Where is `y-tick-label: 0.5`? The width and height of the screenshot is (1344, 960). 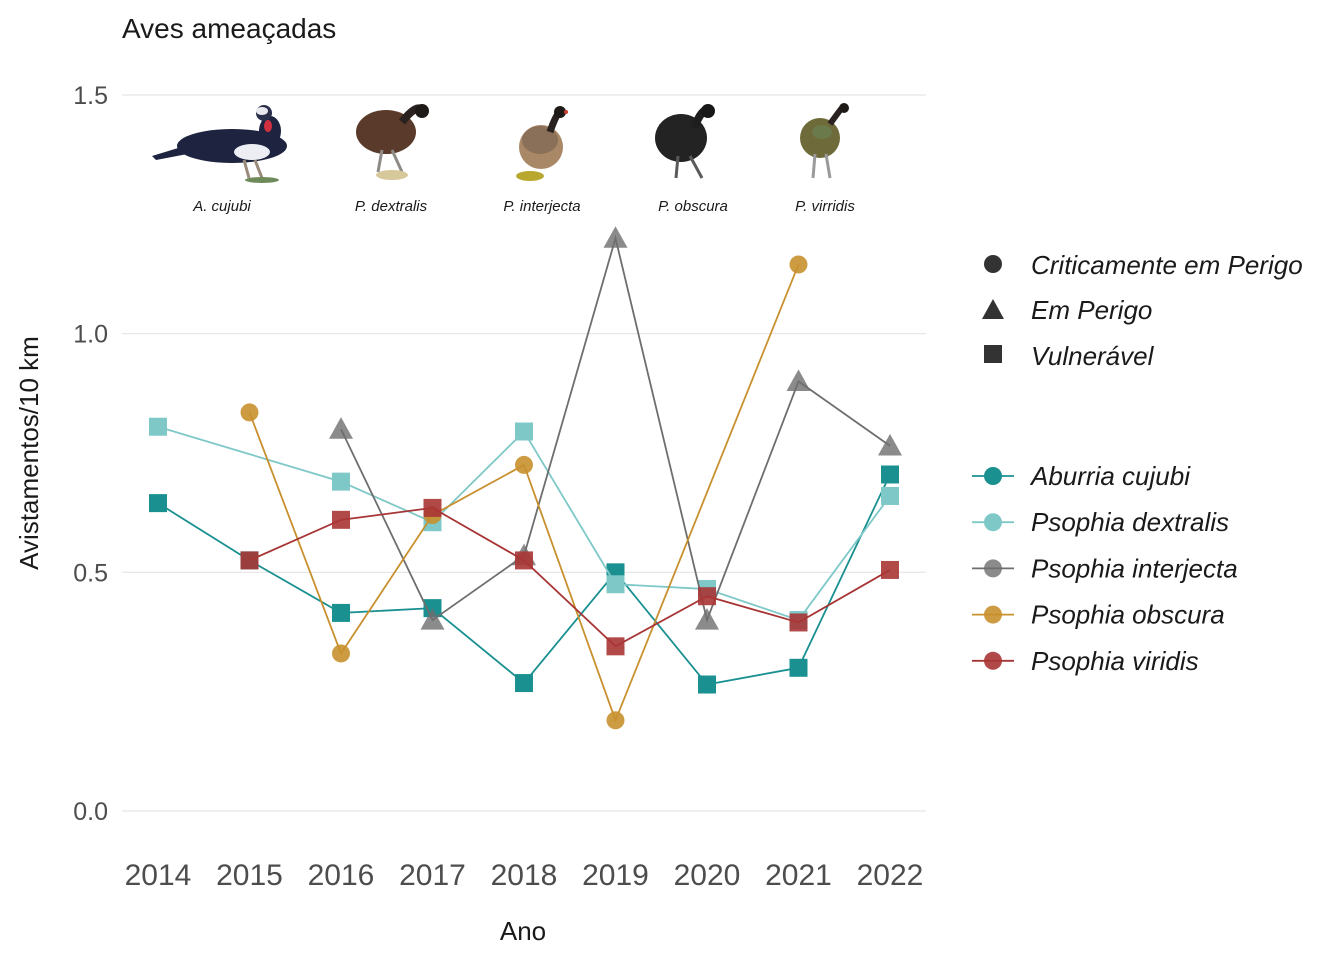 y-tick-label: 0.5 is located at coordinates (90, 573).